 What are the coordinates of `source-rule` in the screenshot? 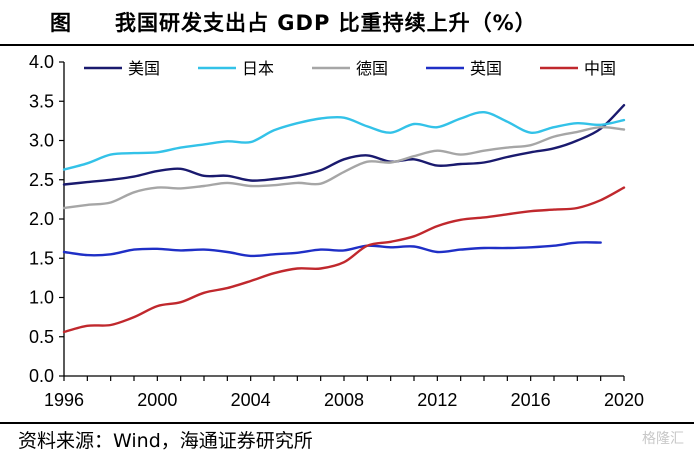 It's located at (347, 423).